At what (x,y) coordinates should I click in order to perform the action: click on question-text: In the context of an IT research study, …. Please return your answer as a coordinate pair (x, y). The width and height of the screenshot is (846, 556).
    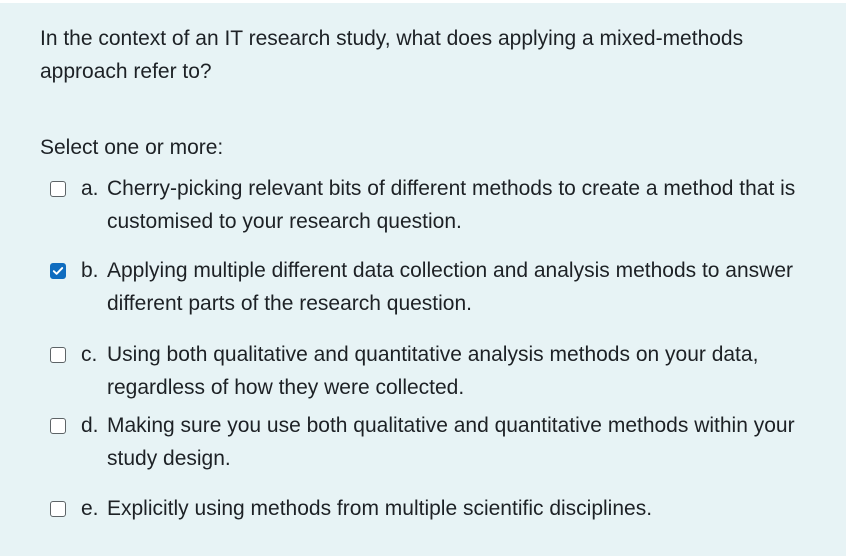
    Looking at the image, I should click on (392, 55).